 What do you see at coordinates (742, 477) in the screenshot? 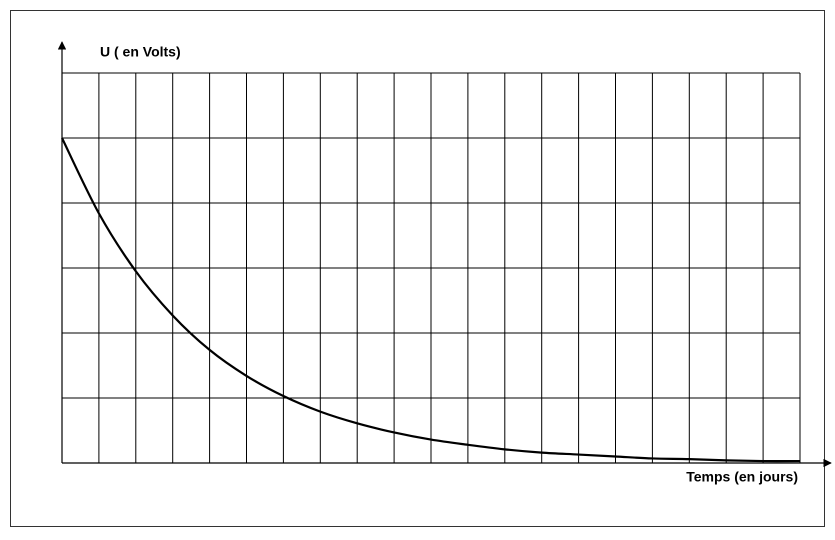
I see `x-axis-label: Temps (en jours)` at bounding box center [742, 477].